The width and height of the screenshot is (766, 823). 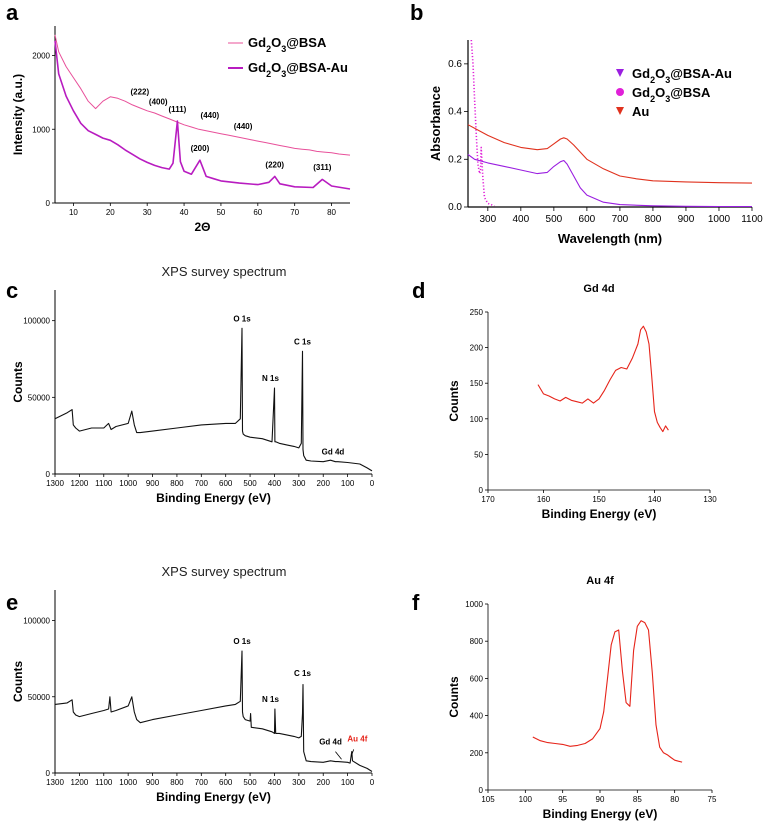 What do you see at coordinates (12, 12) in the screenshot?
I see `panel-letter-a: a` at bounding box center [12, 12].